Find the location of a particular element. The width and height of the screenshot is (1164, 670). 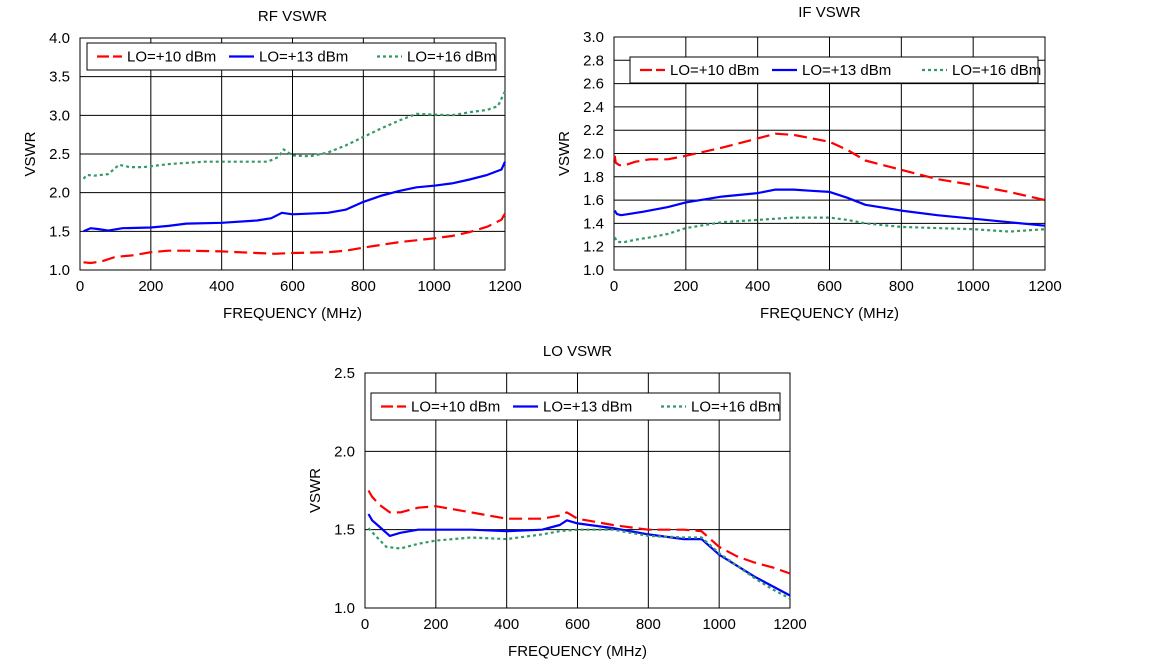

chart-title: LO VSWR is located at coordinates (577, 351).